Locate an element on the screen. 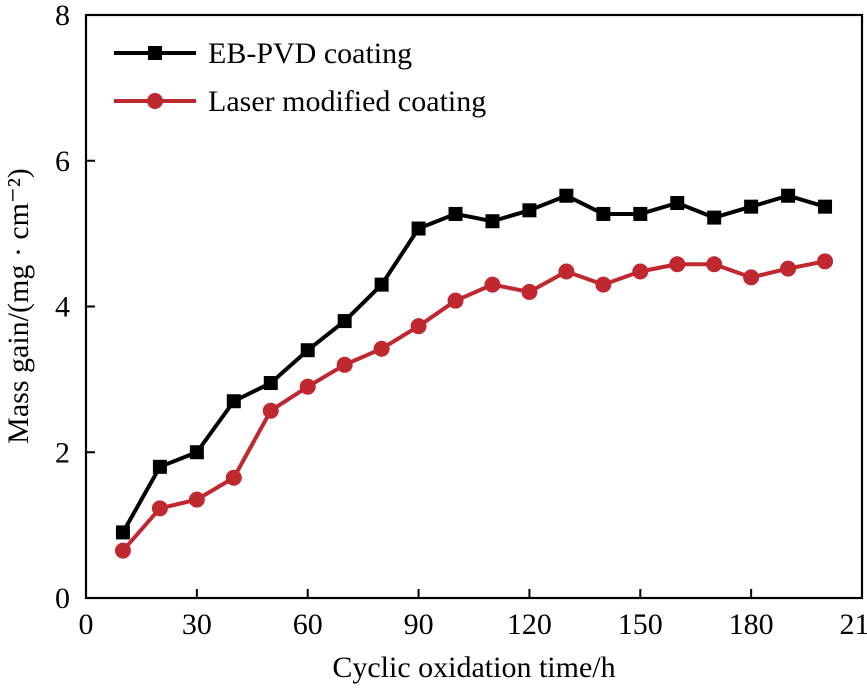 This screenshot has height=690, width=867. y-tick-label: 0 is located at coordinates (62, 598).